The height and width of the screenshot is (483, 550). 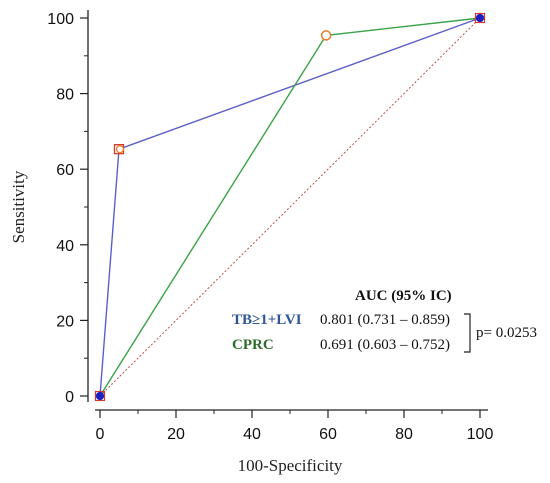 I want to click on x-axis-title: 100-Specificity, so click(x=290, y=465).